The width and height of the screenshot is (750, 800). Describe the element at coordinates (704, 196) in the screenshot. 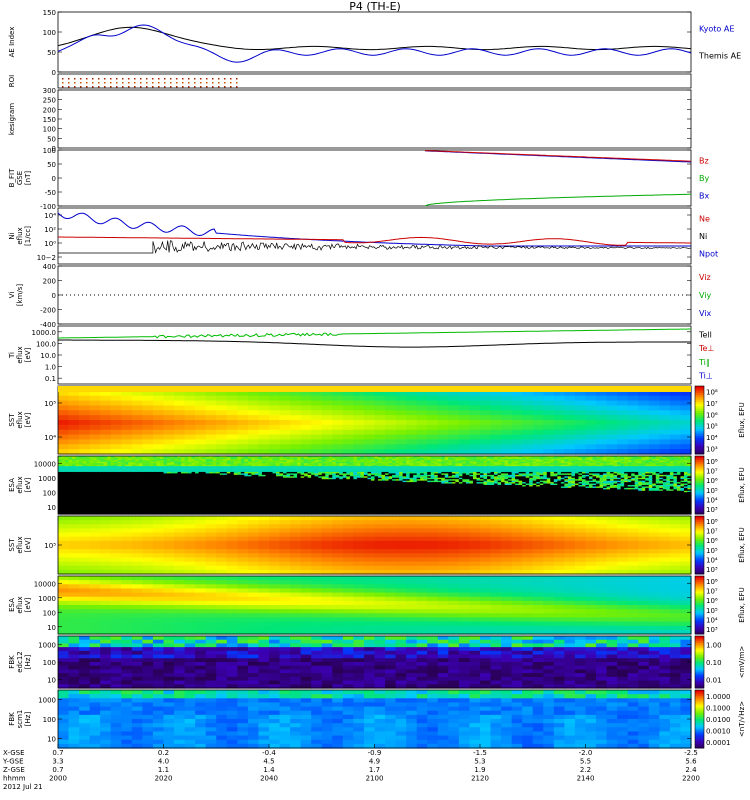

I see `legend-entry: Bx` at that location.